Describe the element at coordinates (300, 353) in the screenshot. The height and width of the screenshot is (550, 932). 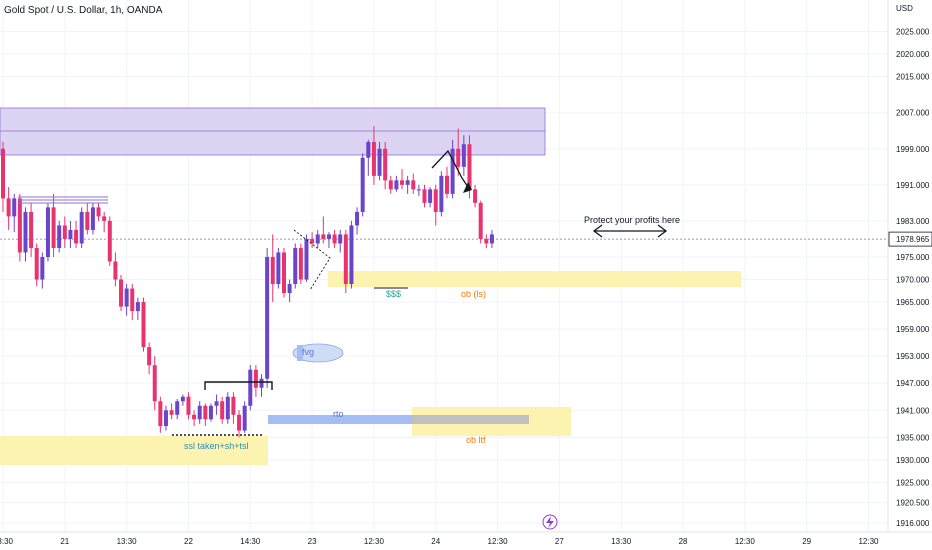
I see `fvg-stub` at that location.